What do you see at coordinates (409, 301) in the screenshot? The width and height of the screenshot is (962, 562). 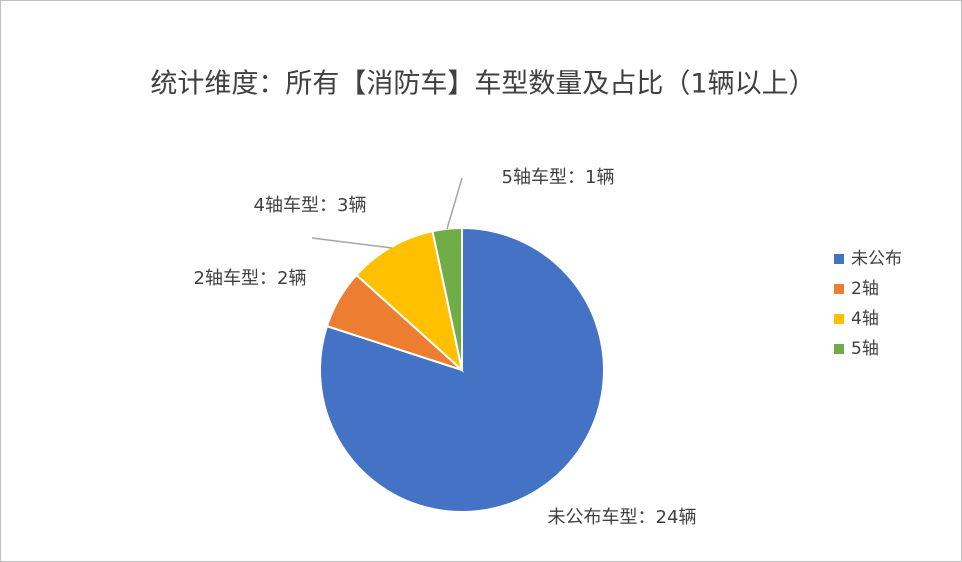 I see `pie-slice` at bounding box center [409, 301].